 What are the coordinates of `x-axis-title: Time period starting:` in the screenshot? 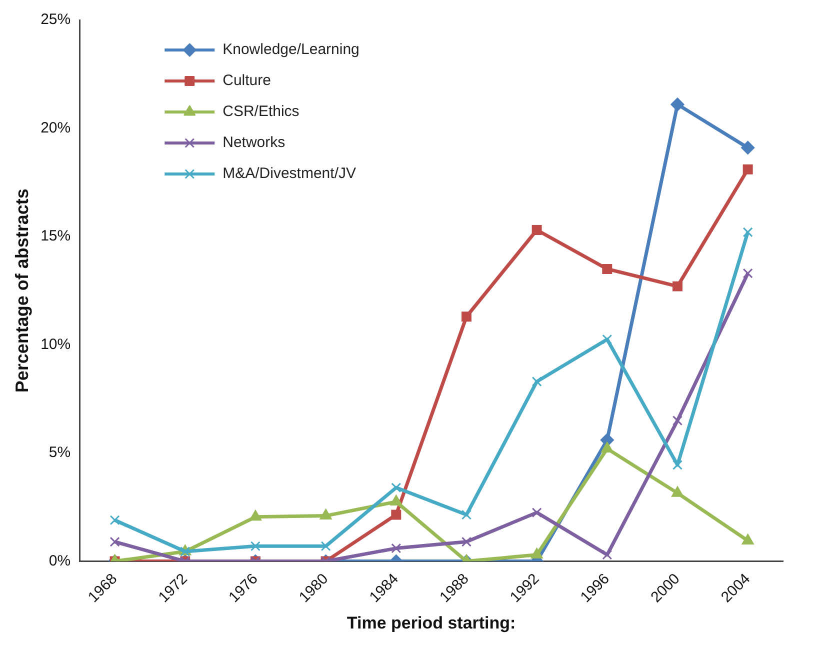 It's located at (431, 622).